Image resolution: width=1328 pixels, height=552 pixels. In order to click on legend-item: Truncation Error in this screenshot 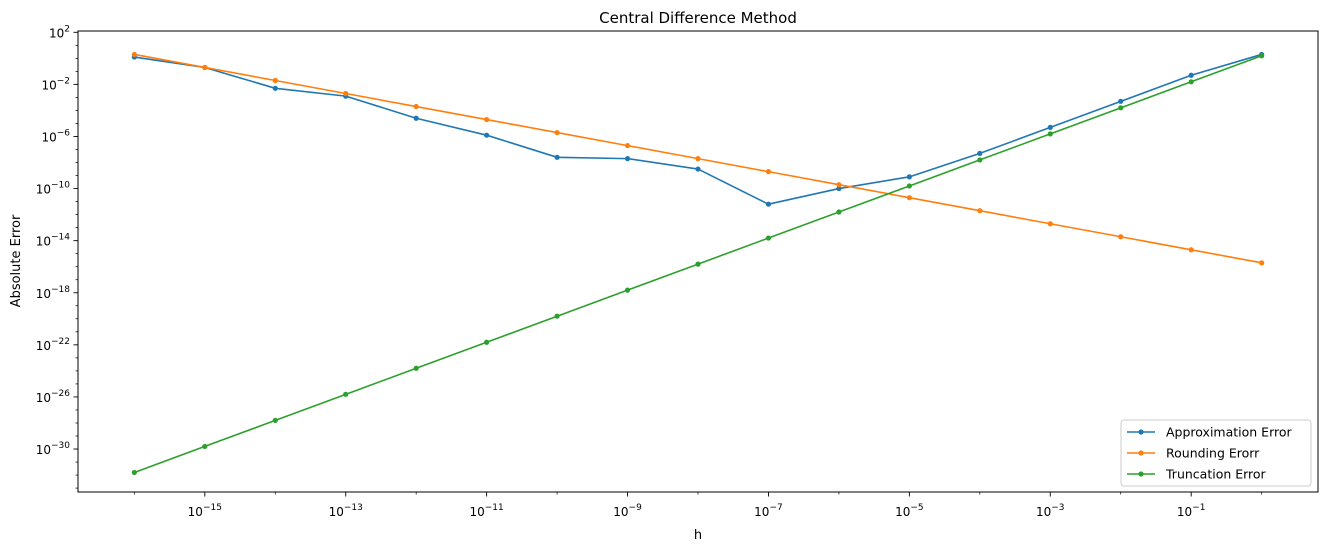, I will do `click(1197, 474)`.